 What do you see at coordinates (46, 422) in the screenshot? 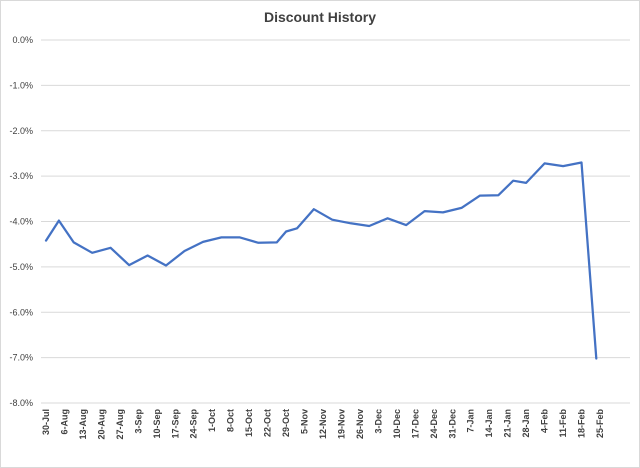
I see `x-tick-label: 30-Jul` at bounding box center [46, 422].